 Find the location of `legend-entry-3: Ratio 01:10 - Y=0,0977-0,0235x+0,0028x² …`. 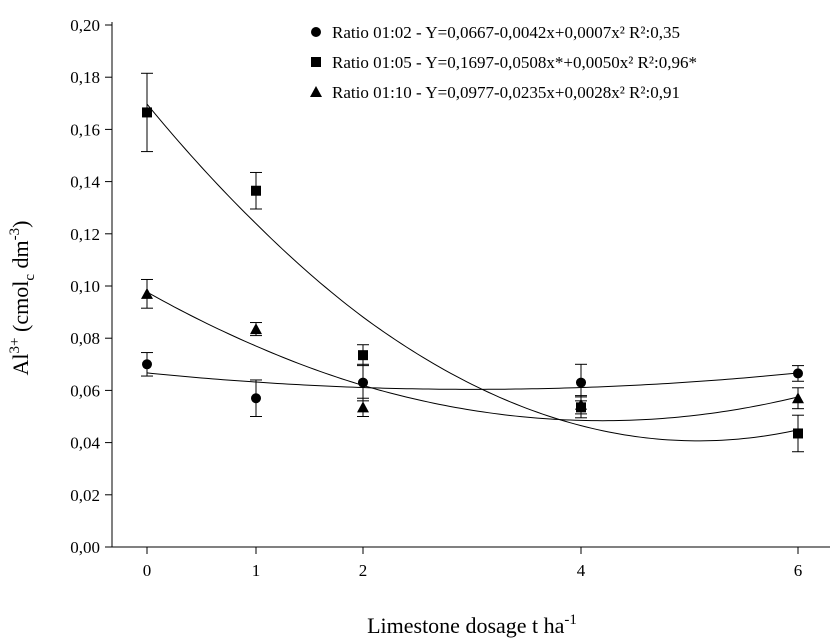

legend-entry-3: Ratio 01:10 - Y=0,0977-0,0235x+0,0028x² … is located at coordinates (506, 92).